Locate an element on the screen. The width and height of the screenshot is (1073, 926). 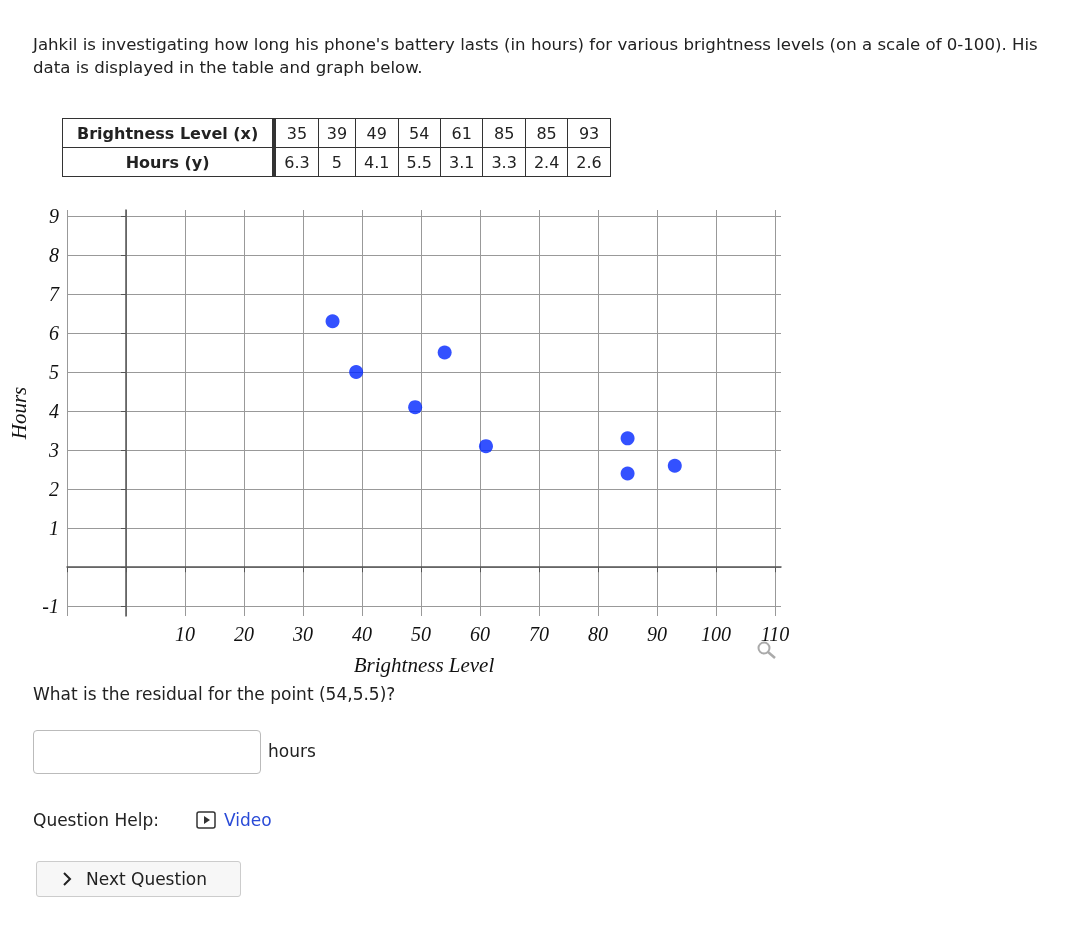
x-tick-label: 60 is located at coordinates (480, 634).